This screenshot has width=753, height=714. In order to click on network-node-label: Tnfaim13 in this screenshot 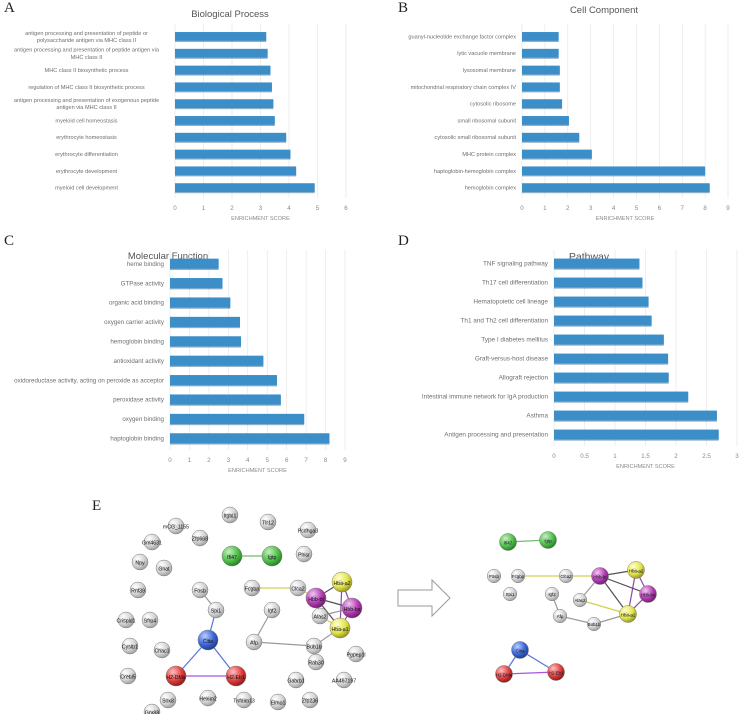, I will do `click(244, 701)`.